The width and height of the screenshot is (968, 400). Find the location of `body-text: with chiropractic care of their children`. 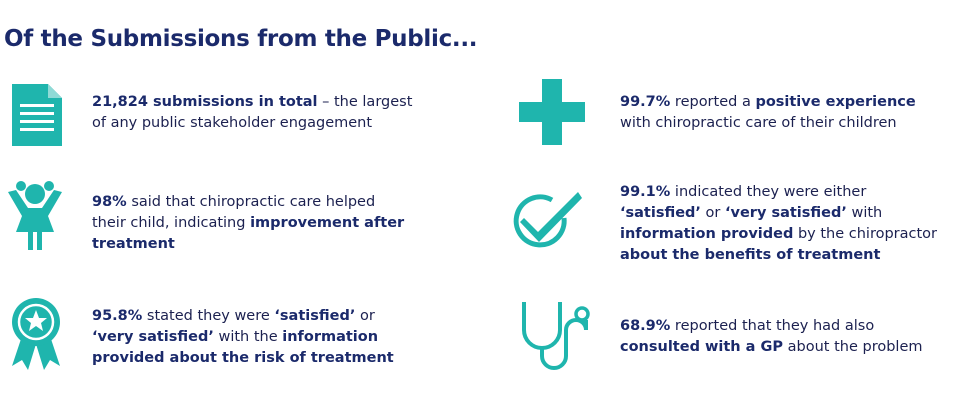

body-text: with chiropractic care of their children is located at coordinates (758, 123).